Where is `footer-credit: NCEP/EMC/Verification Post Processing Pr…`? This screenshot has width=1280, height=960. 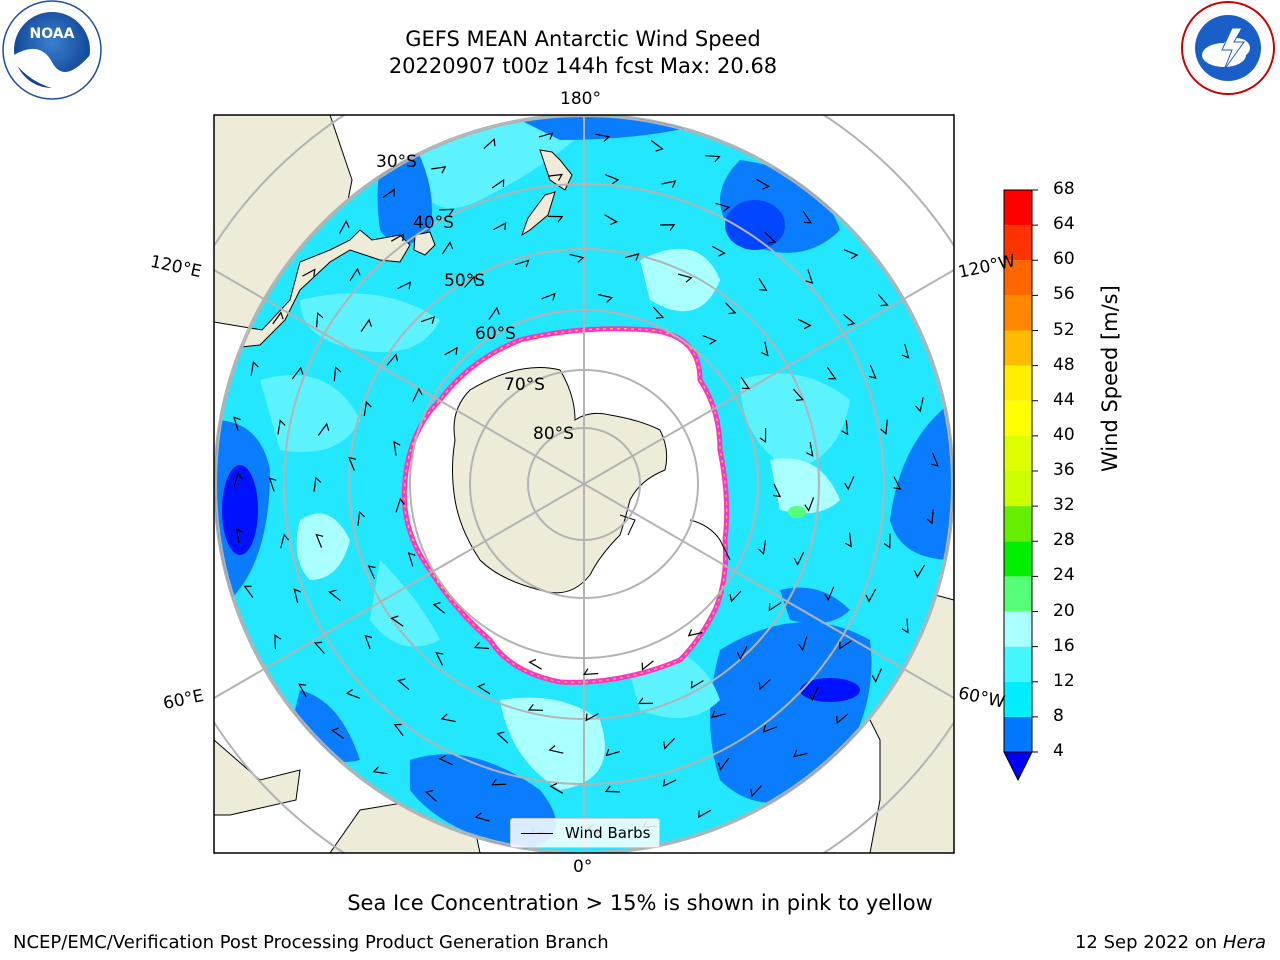 footer-credit: NCEP/EMC/Verification Post Processing Pr… is located at coordinates (311, 942).